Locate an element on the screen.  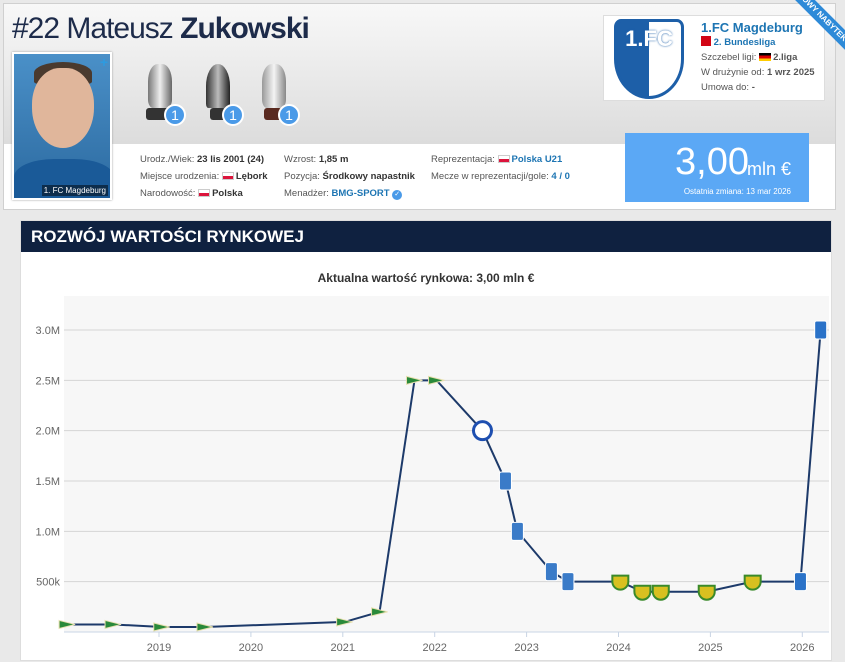
level-label: Szczebel ligi: is located at coordinates (729, 57).